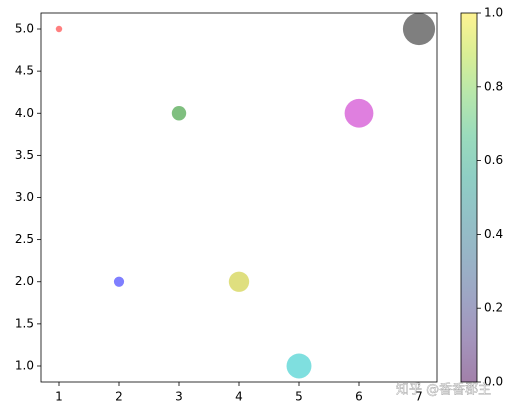  I want to click on colorbar-frame, so click(469, 197).